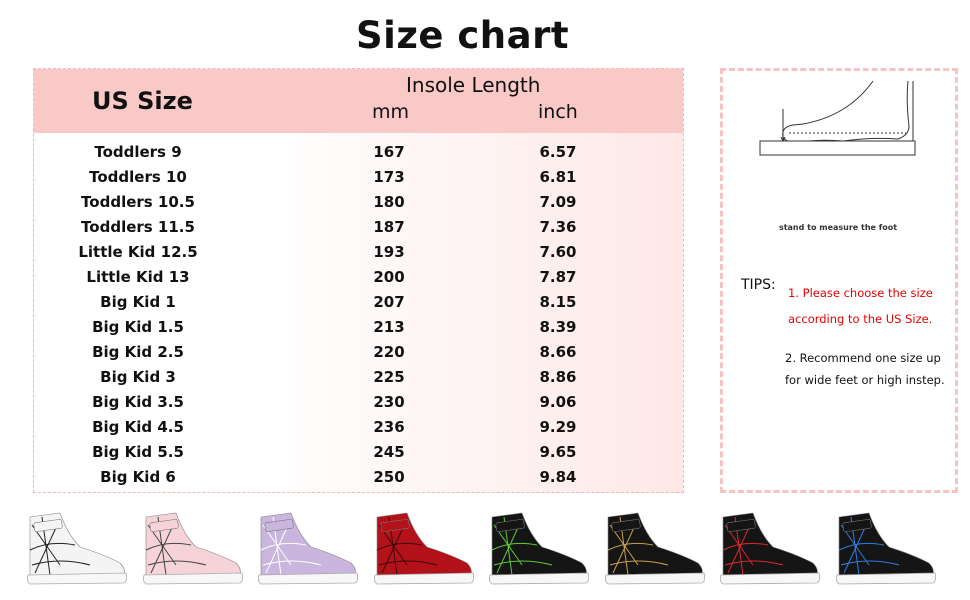 This screenshot has height=600, width=970. What do you see at coordinates (142, 101) in the screenshot?
I see `header-us-size: US Size` at bounding box center [142, 101].